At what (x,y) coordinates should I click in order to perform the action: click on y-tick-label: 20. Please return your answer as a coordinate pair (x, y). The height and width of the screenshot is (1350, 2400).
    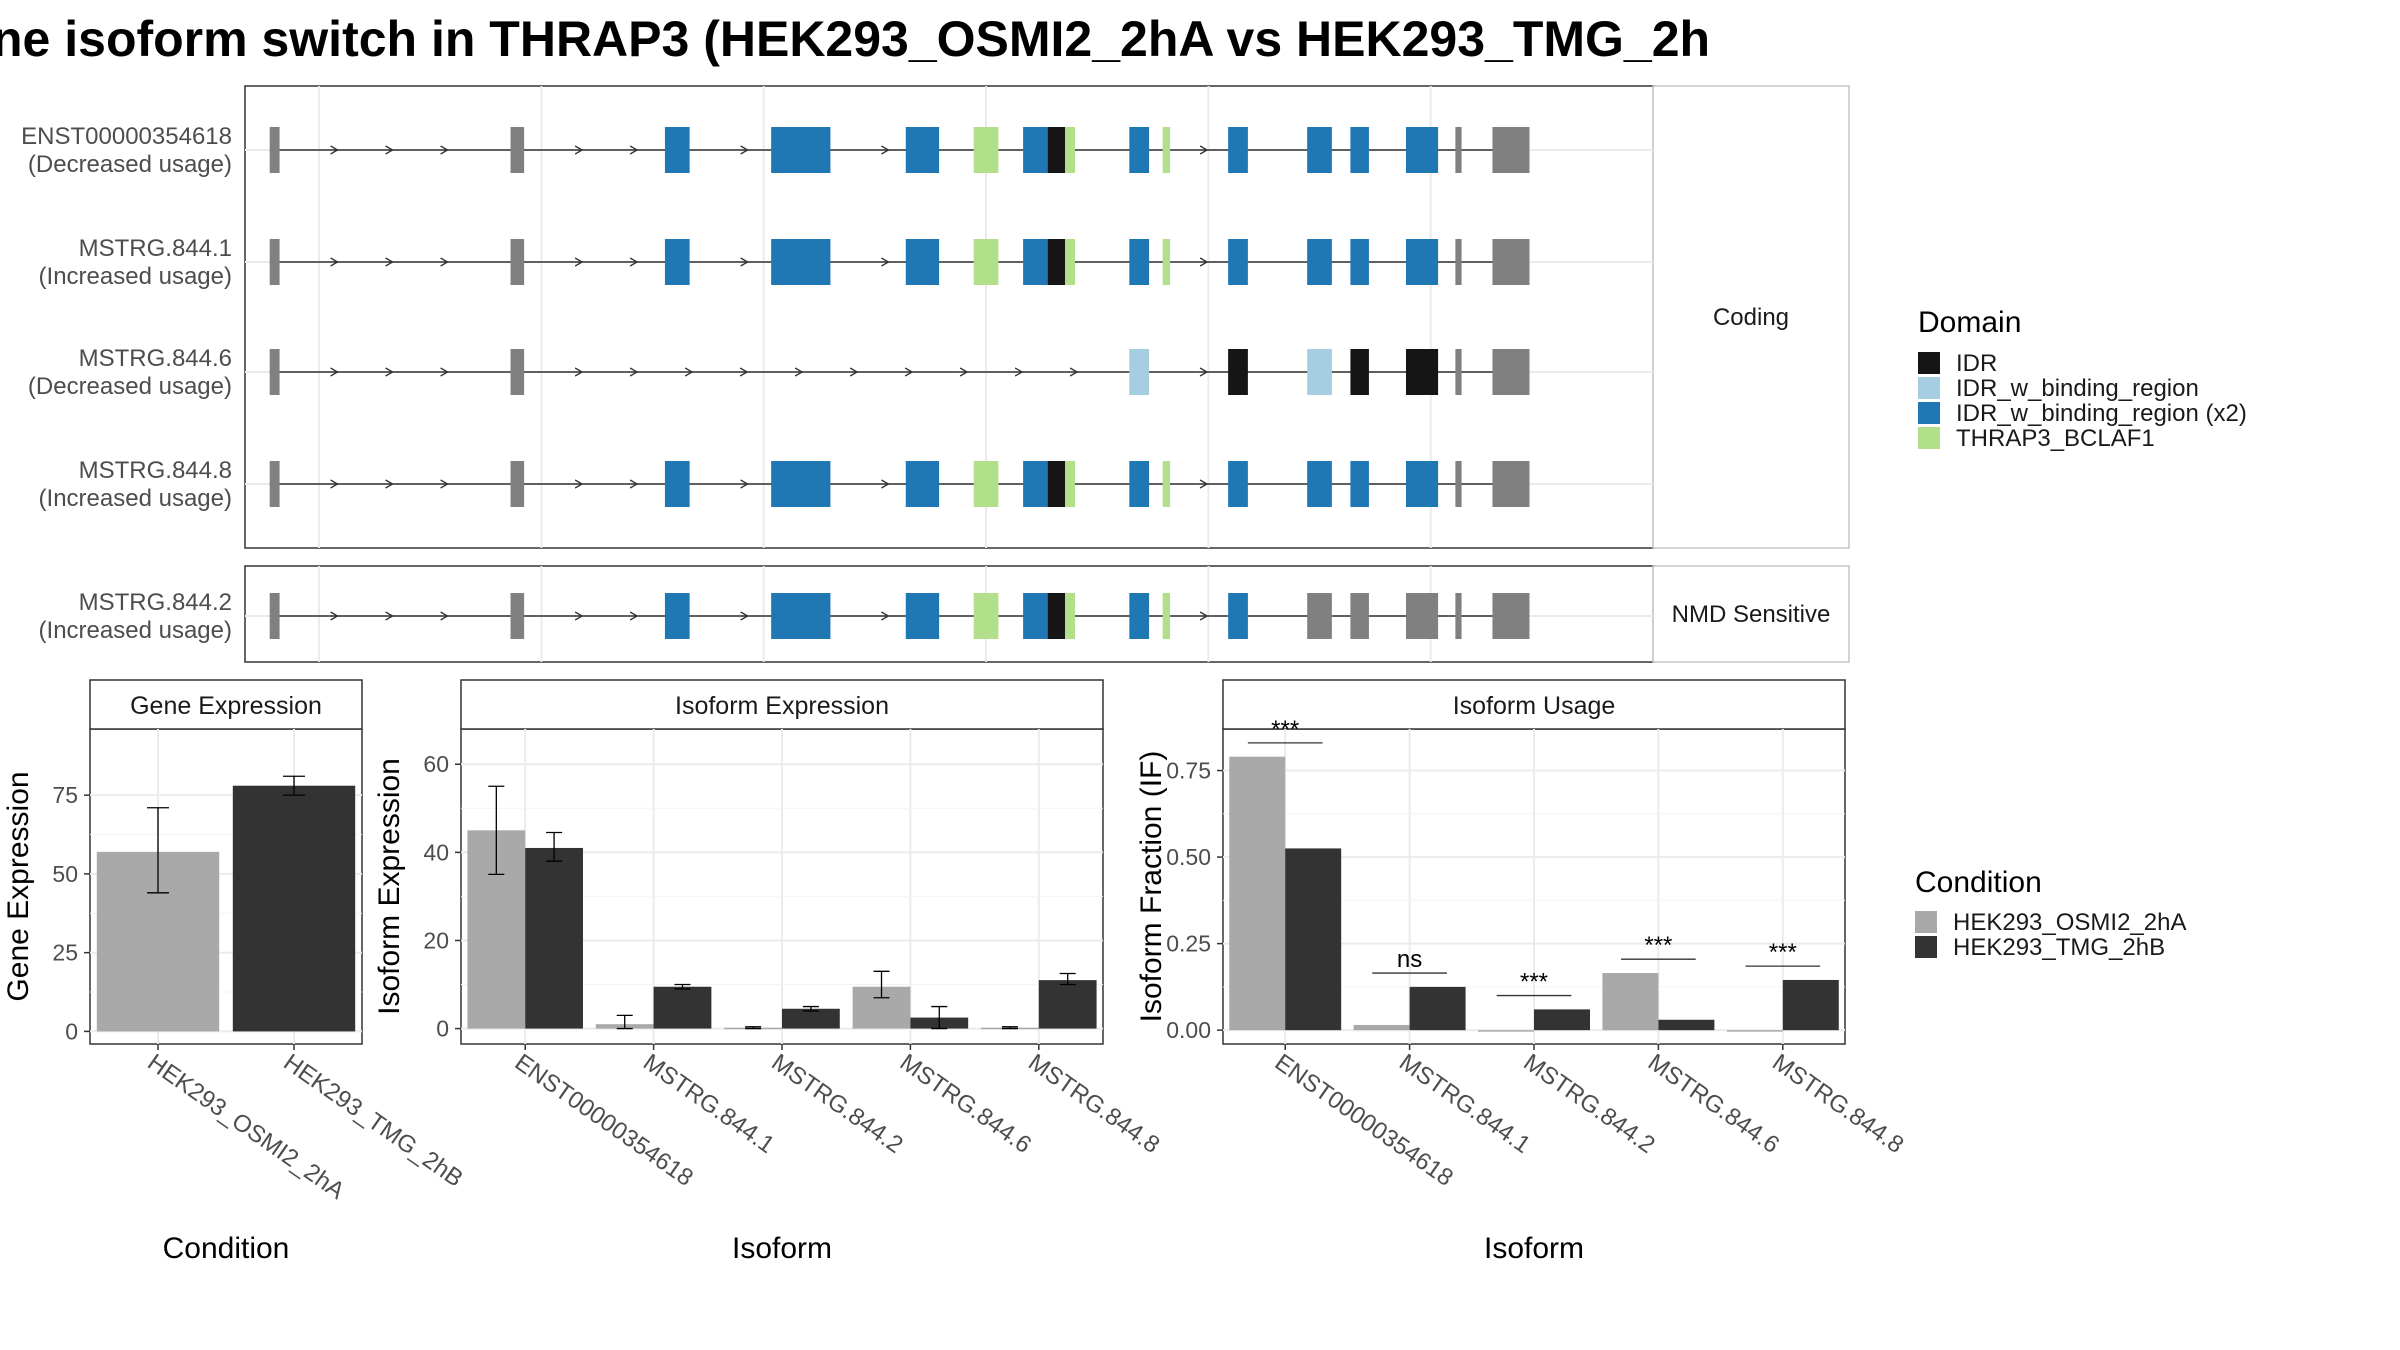
    Looking at the image, I should click on (436, 940).